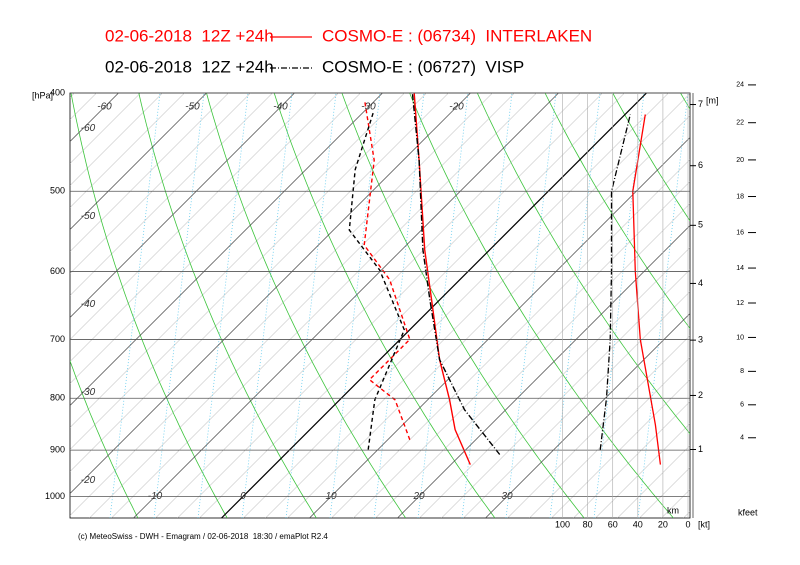 Image resolution: width=800 pixels, height=565 pixels. What do you see at coordinates (742, 371) in the screenshot?
I see `kfeet-tick-label: 8` at bounding box center [742, 371].